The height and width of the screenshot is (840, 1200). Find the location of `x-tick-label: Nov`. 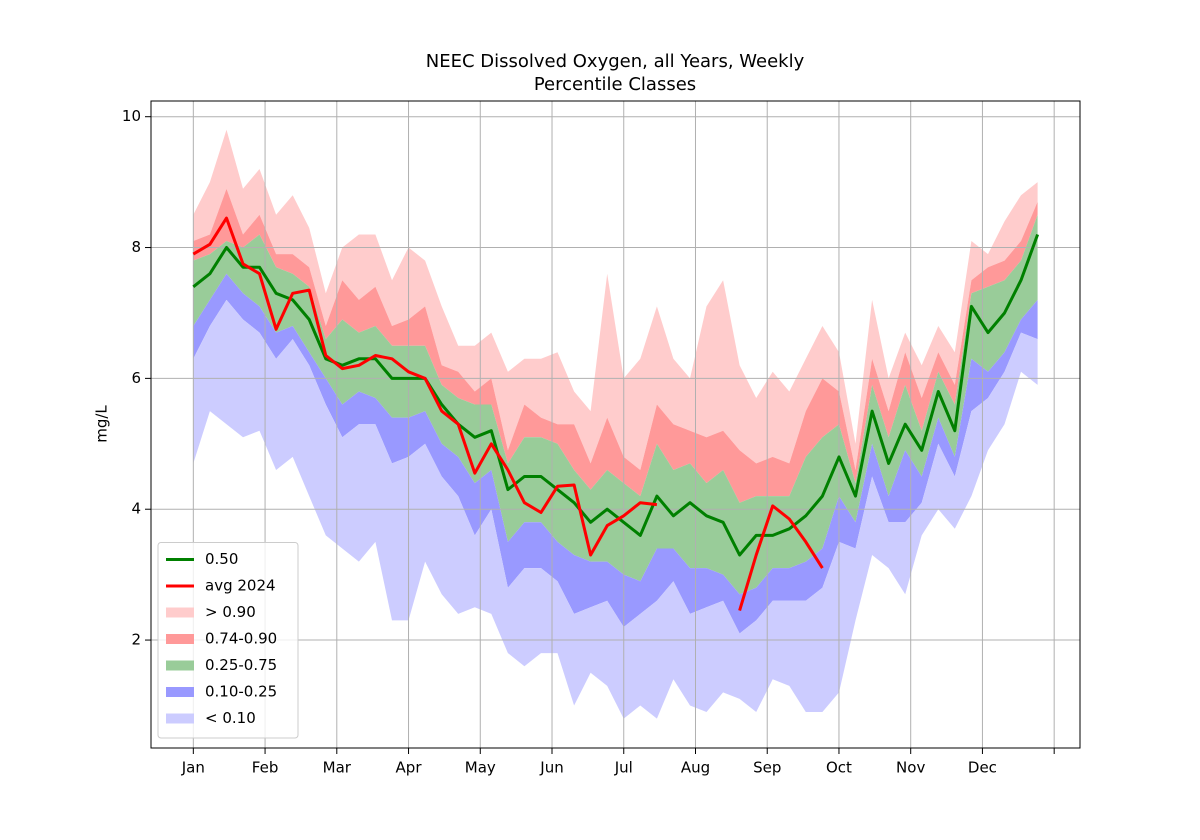

x-tick-label: Nov is located at coordinates (910, 768).